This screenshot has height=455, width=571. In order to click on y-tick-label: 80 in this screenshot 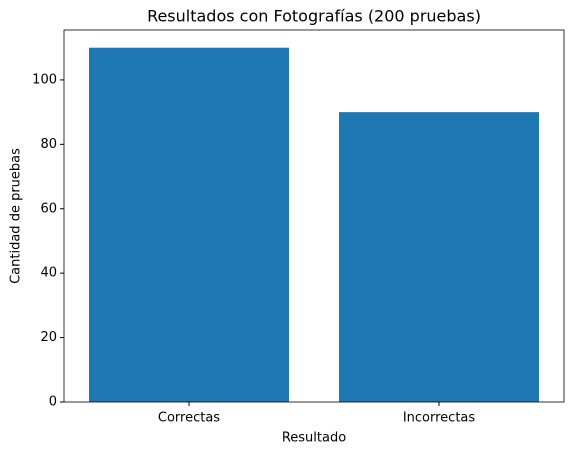, I will do `click(48, 144)`.